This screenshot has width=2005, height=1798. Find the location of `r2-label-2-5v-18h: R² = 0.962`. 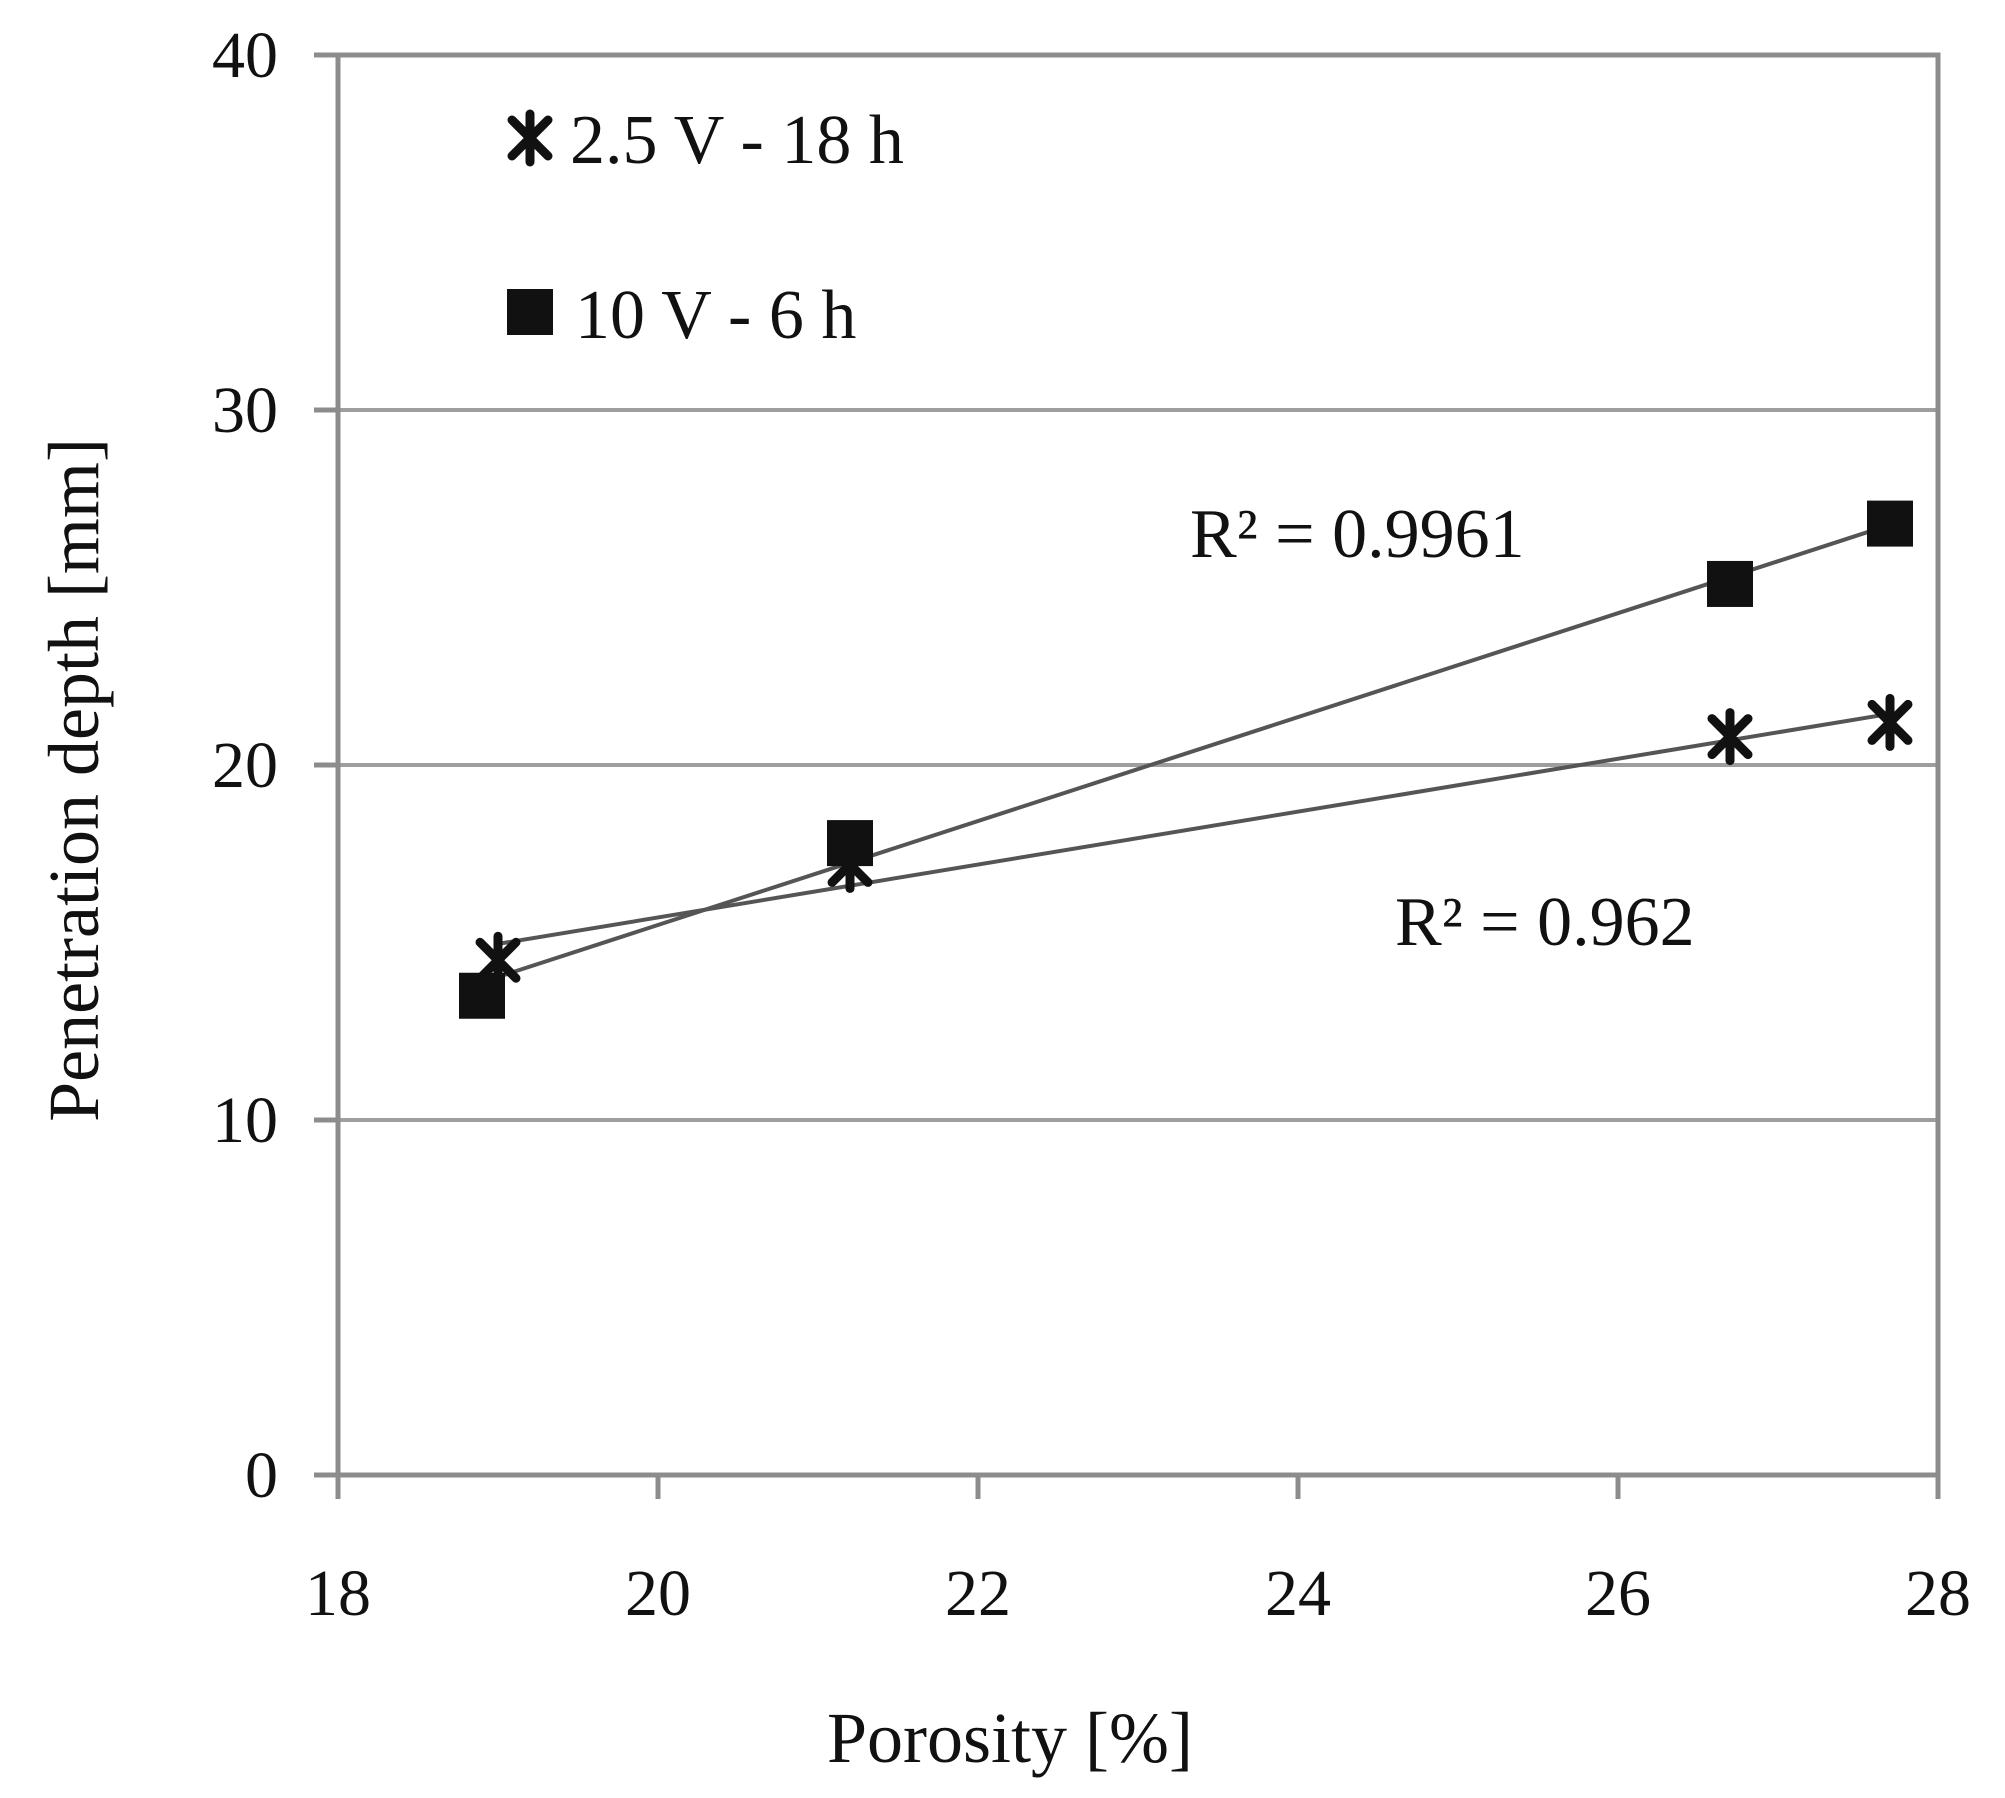

r2-label-2-5v-18h: R² = 0.962 is located at coordinates (1545, 922).